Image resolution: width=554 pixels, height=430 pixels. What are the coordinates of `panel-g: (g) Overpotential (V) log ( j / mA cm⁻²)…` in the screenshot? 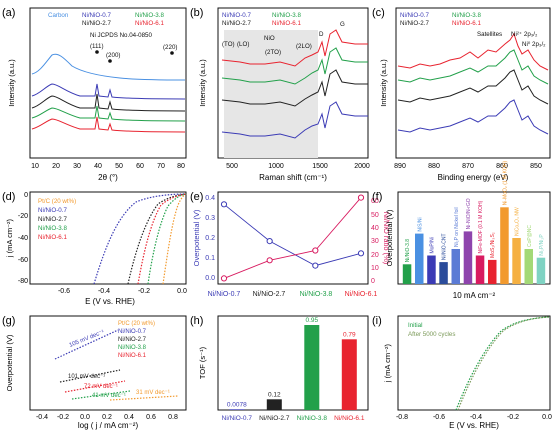 It's located at (94, 372).